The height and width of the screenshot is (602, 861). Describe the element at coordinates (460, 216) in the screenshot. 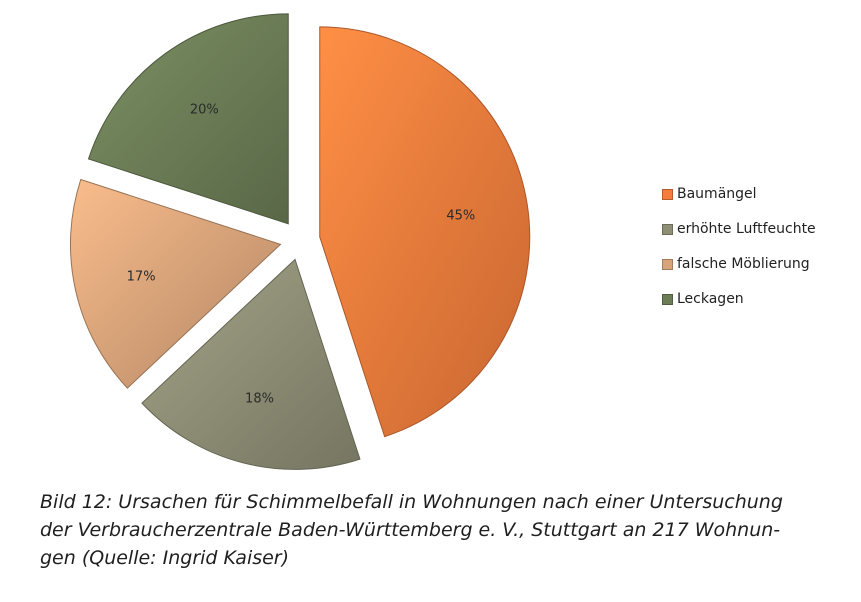

I see `pie-value-label-baumaengel: 45%` at that location.